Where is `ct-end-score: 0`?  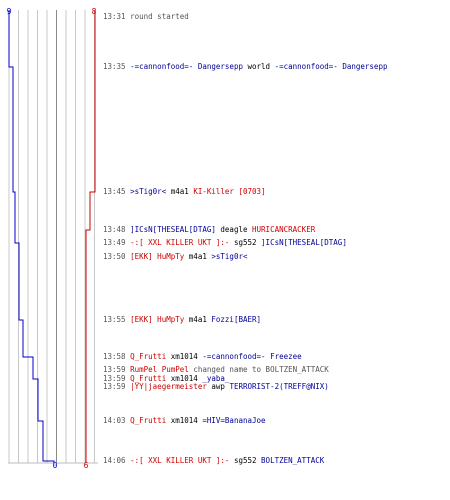 ct-end-score: 0 is located at coordinates (55, 465).